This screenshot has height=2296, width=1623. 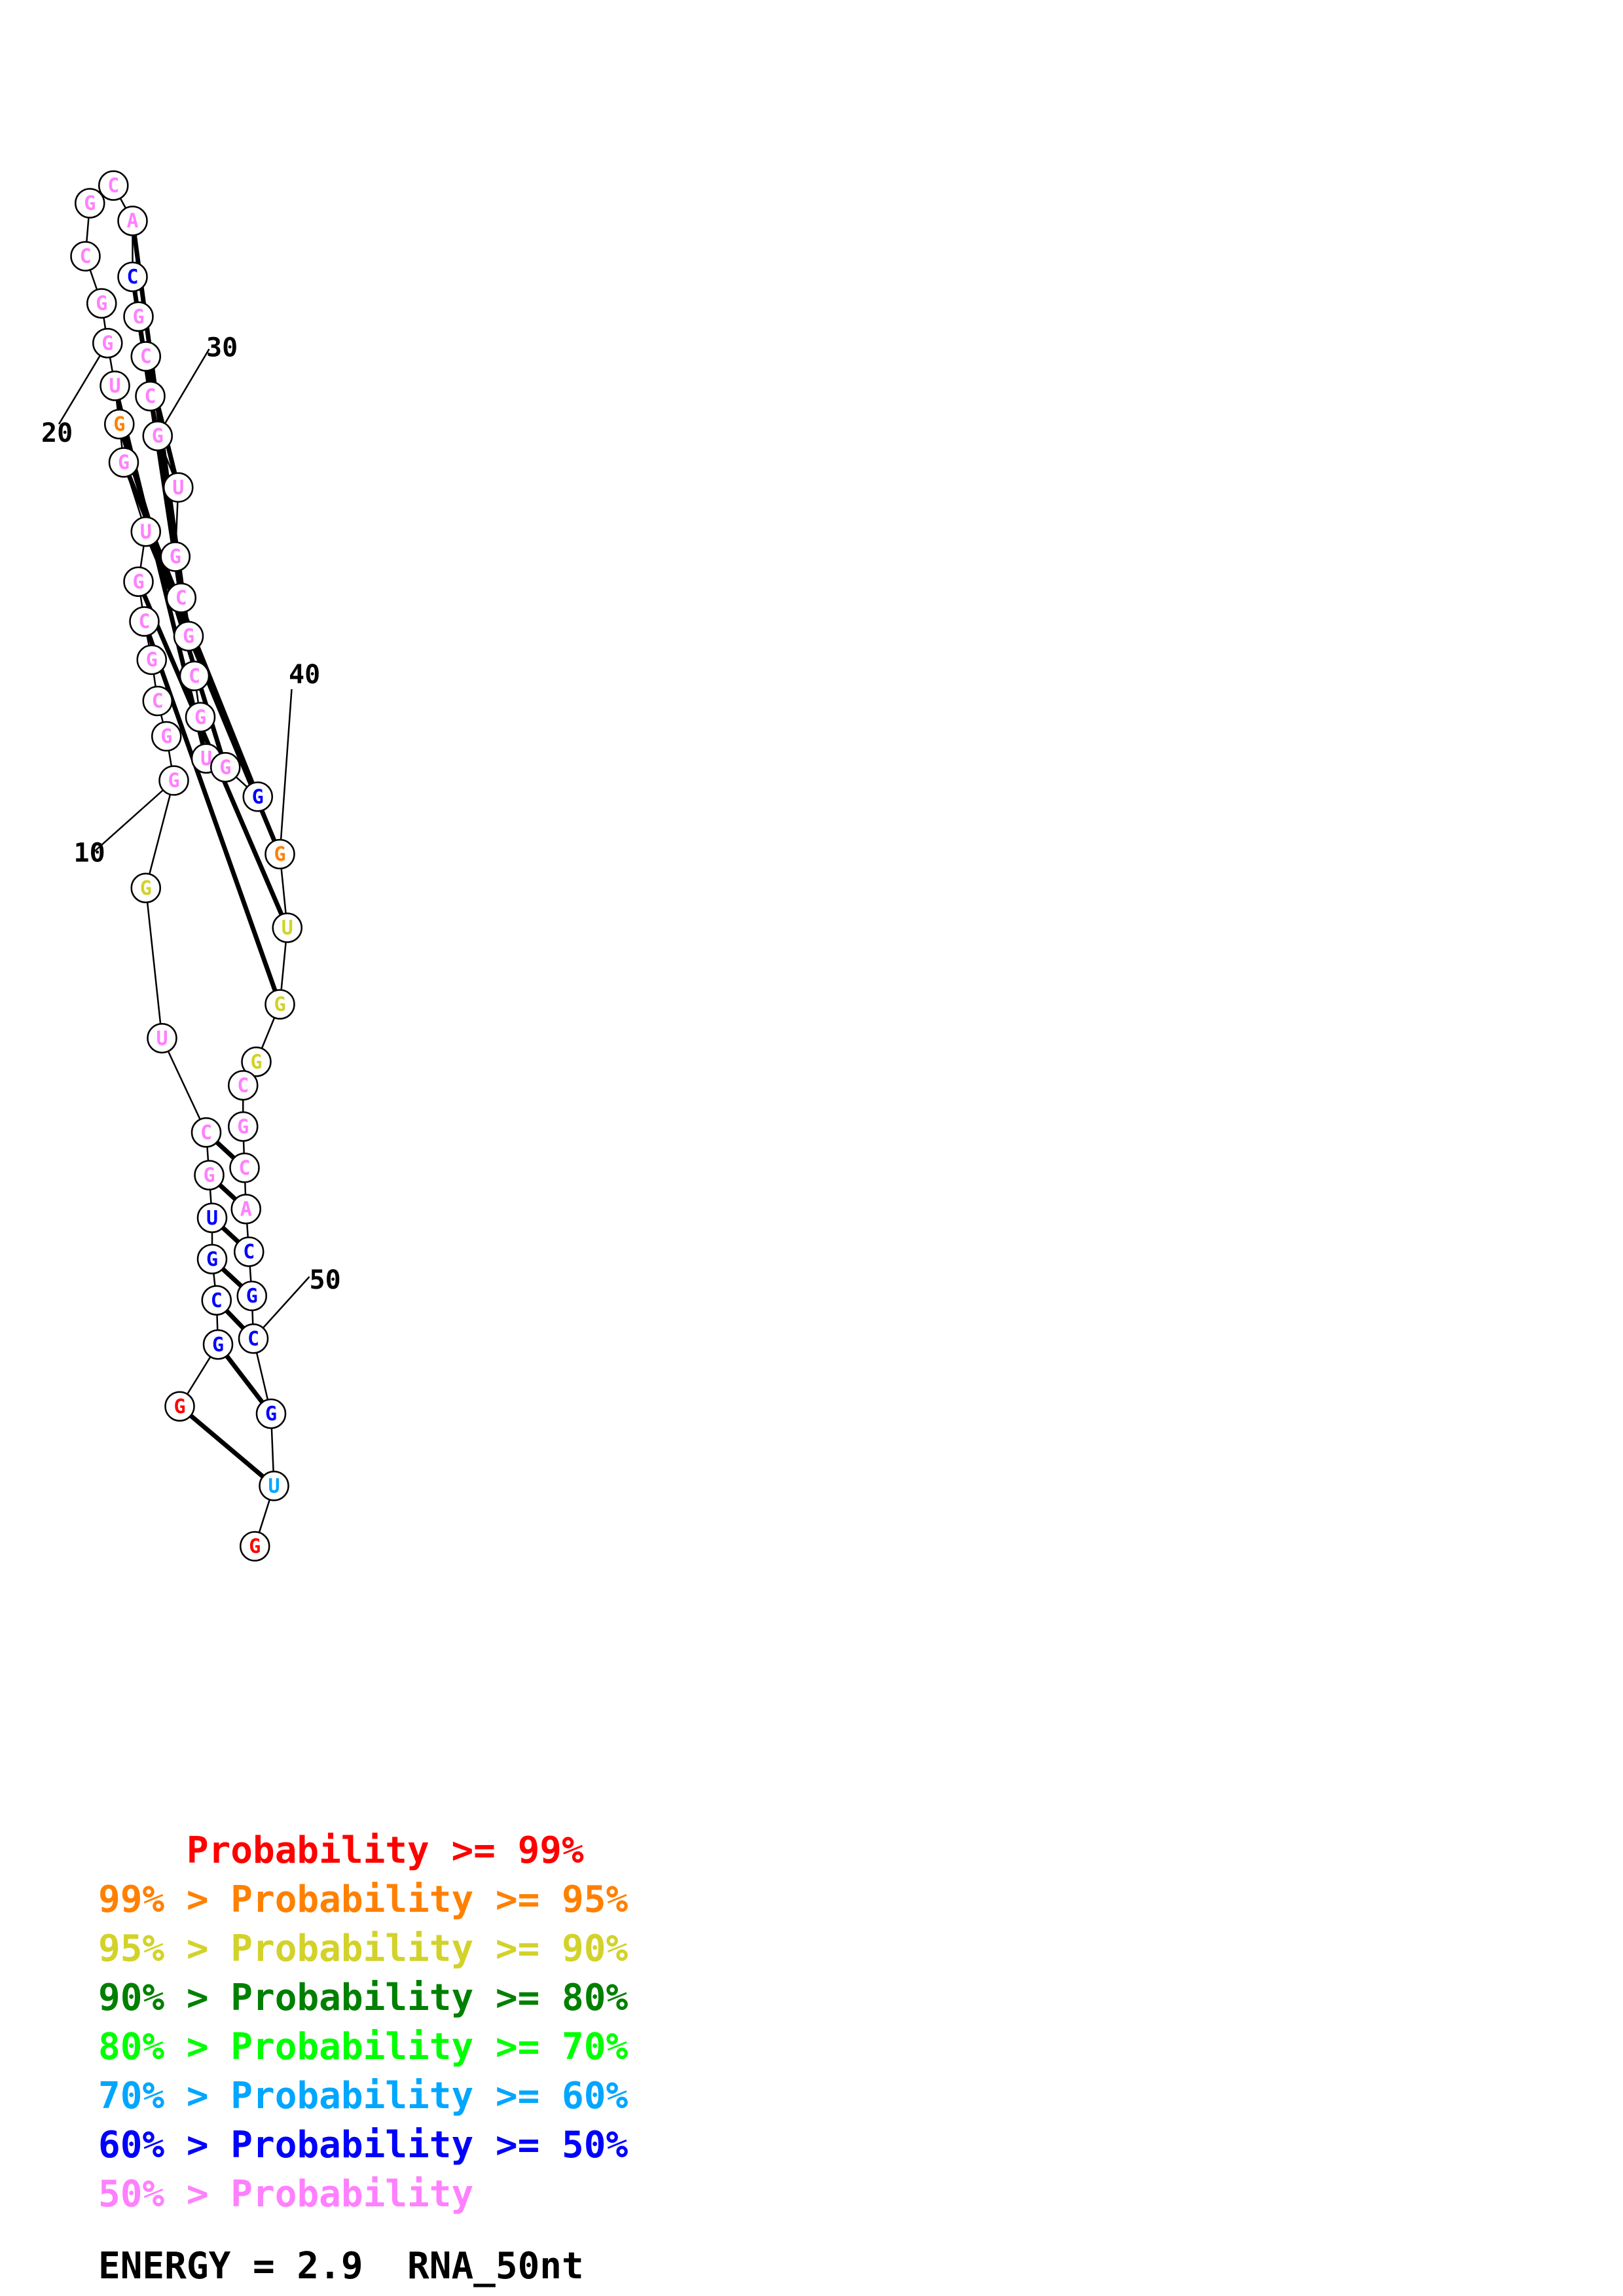 I want to click on legend-label: Probability >= 99%, so click(x=385, y=1850).